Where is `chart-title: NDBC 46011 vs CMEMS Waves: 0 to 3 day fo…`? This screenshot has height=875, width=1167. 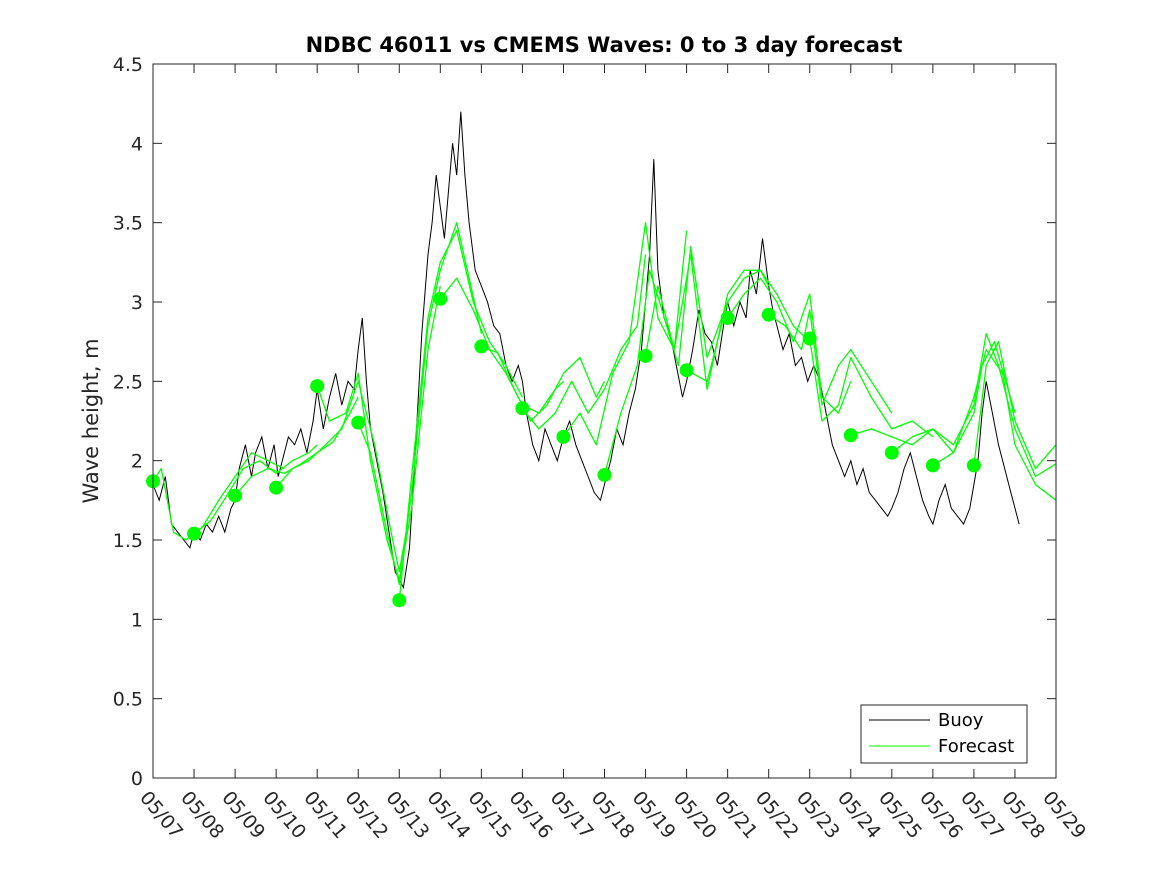
chart-title: NDBC 46011 vs CMEMS Waves: 0 to 3 day fo… is located at coordinates (604, 45).